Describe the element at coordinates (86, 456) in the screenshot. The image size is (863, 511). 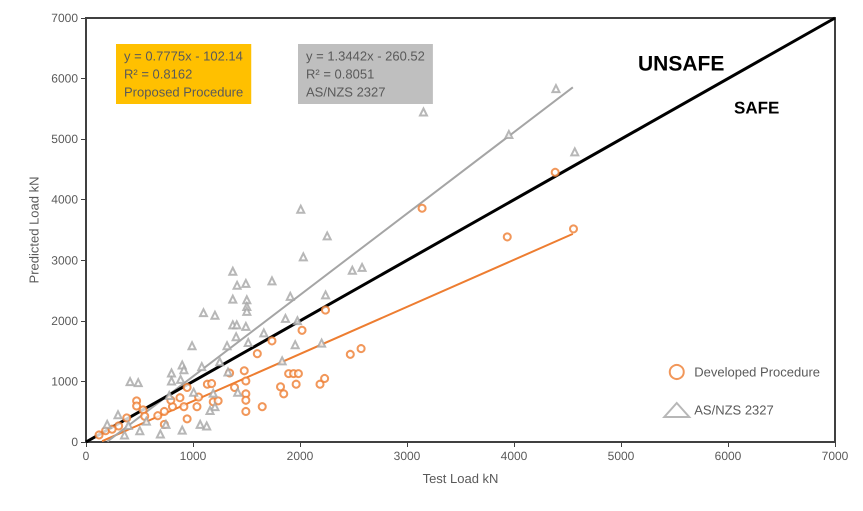
I see `x-tick-label: 0` at that location.